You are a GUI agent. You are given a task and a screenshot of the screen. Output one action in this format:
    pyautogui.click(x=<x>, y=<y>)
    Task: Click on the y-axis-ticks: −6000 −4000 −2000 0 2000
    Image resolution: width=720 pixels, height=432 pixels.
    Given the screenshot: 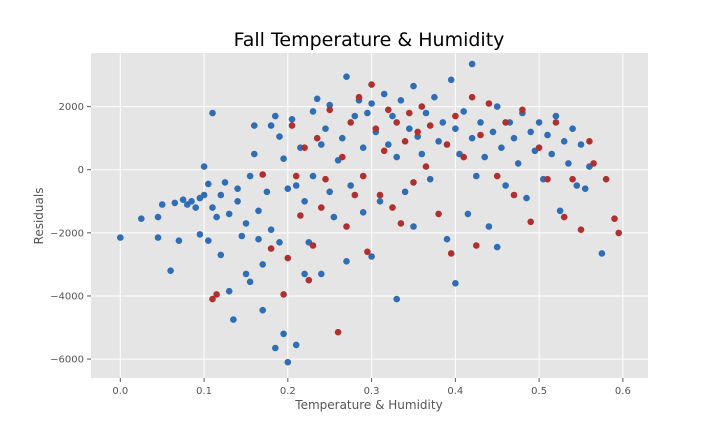 What is the action you would take?
    pyautogui.click(x=70, y=234)
    